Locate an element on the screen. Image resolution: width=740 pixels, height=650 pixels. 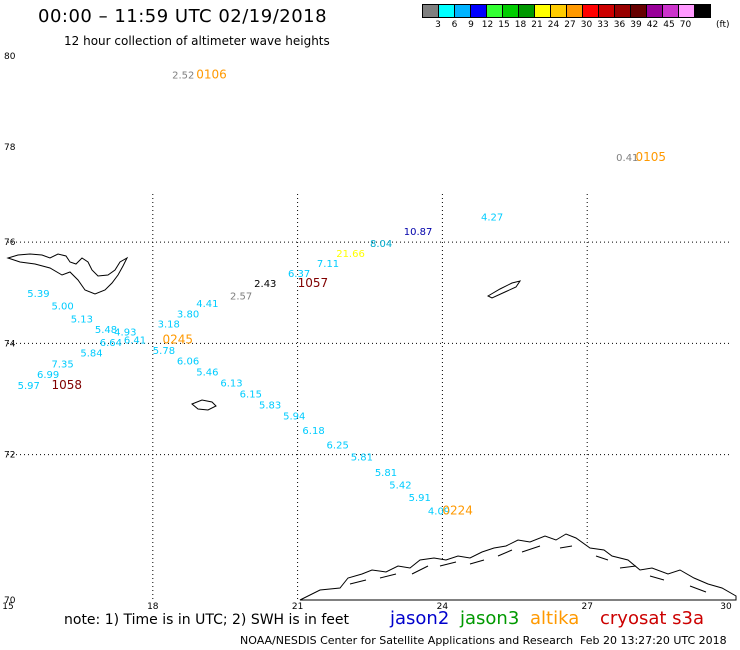
bear-island is located at coordinates (204, 405).